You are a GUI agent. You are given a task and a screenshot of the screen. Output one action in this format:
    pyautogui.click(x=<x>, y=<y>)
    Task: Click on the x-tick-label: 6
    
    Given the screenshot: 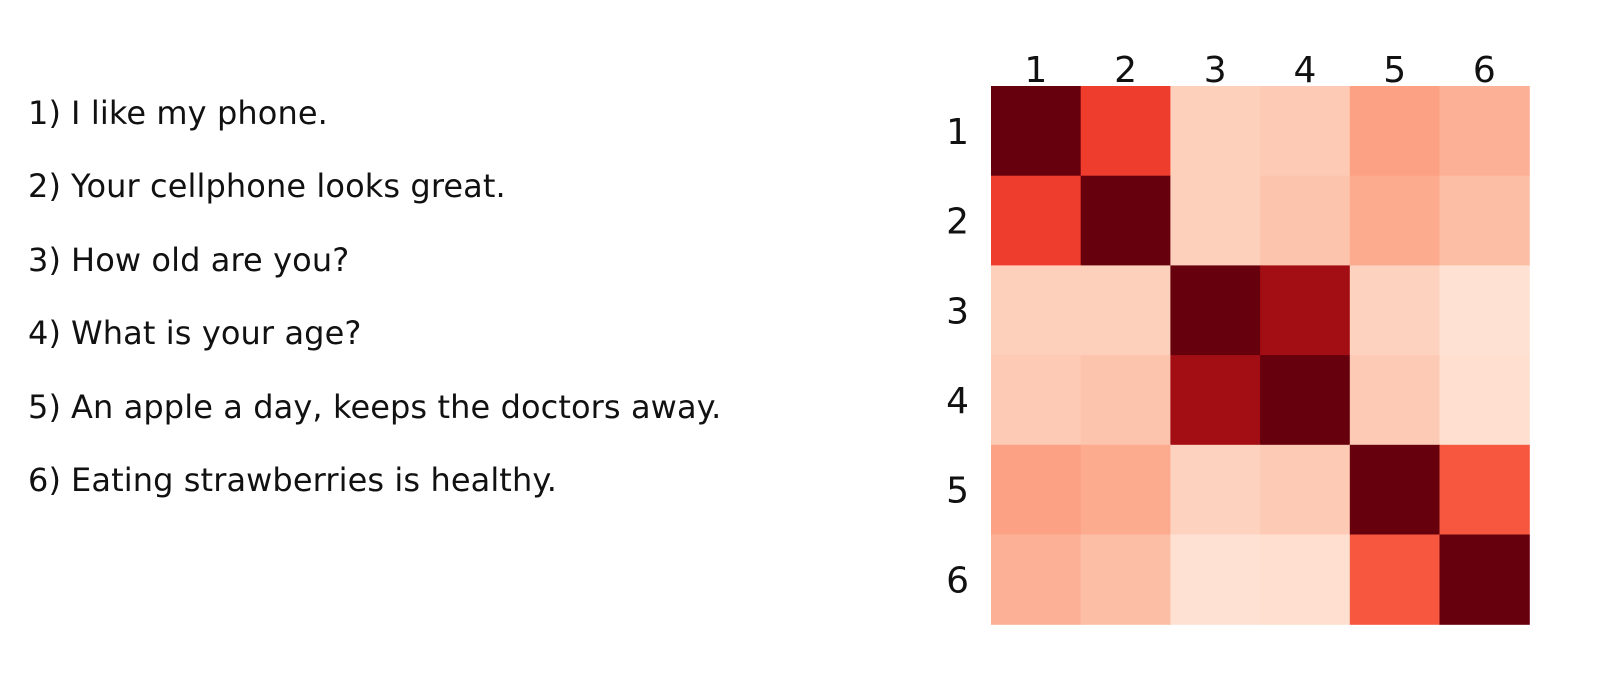 What is the action you would take?
    pyautogui.click(x=1484, y=70)
    